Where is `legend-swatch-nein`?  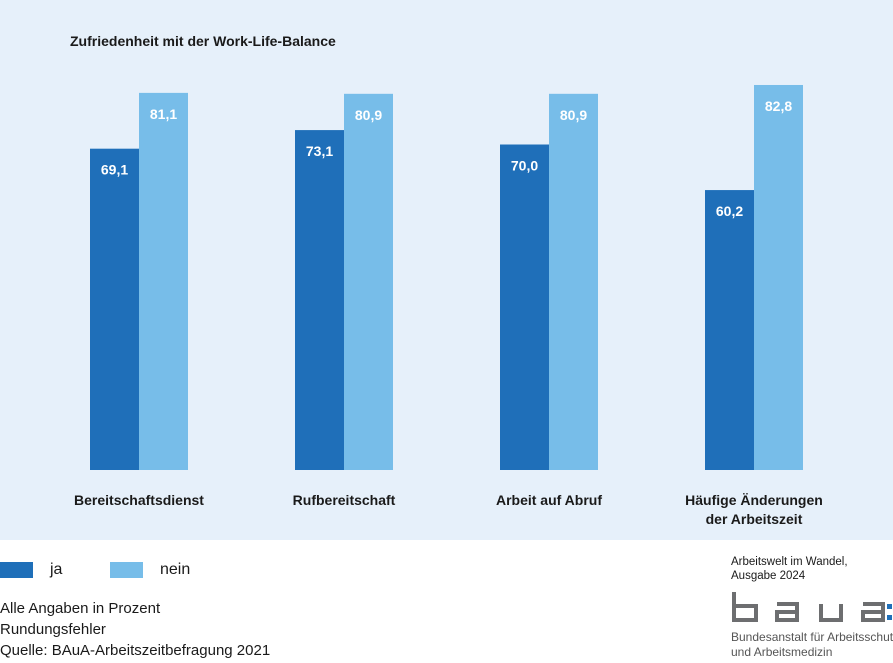
legend-swatch-nein is located at coordinates (126, 570).